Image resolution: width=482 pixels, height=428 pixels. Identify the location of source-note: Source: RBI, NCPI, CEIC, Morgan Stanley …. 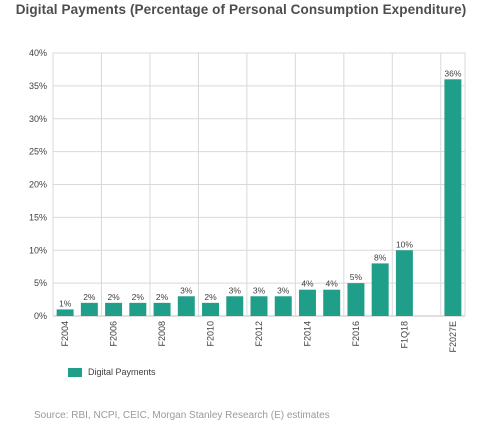
(182, 415).